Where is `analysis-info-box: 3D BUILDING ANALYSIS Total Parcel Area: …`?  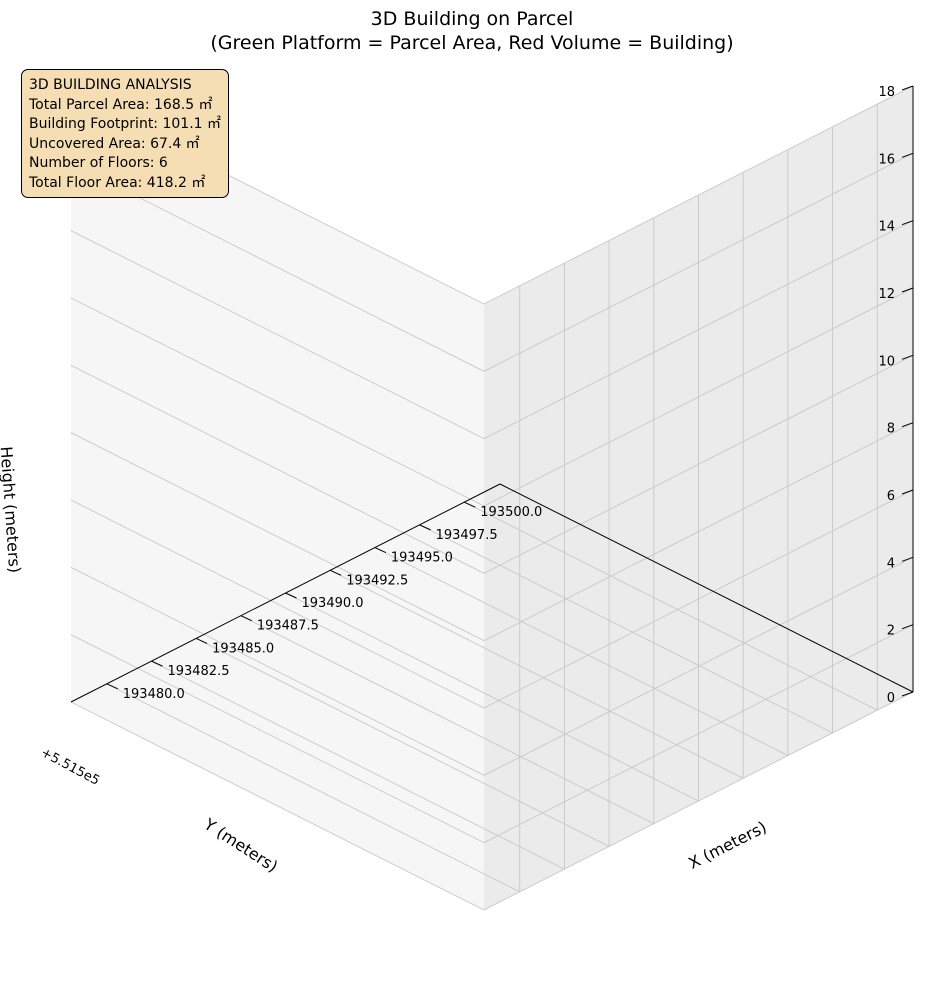 analysis-info-box: 3D BUILDING ANALYSIS Total Parcel Area: … is located at coordinates (125, 133).